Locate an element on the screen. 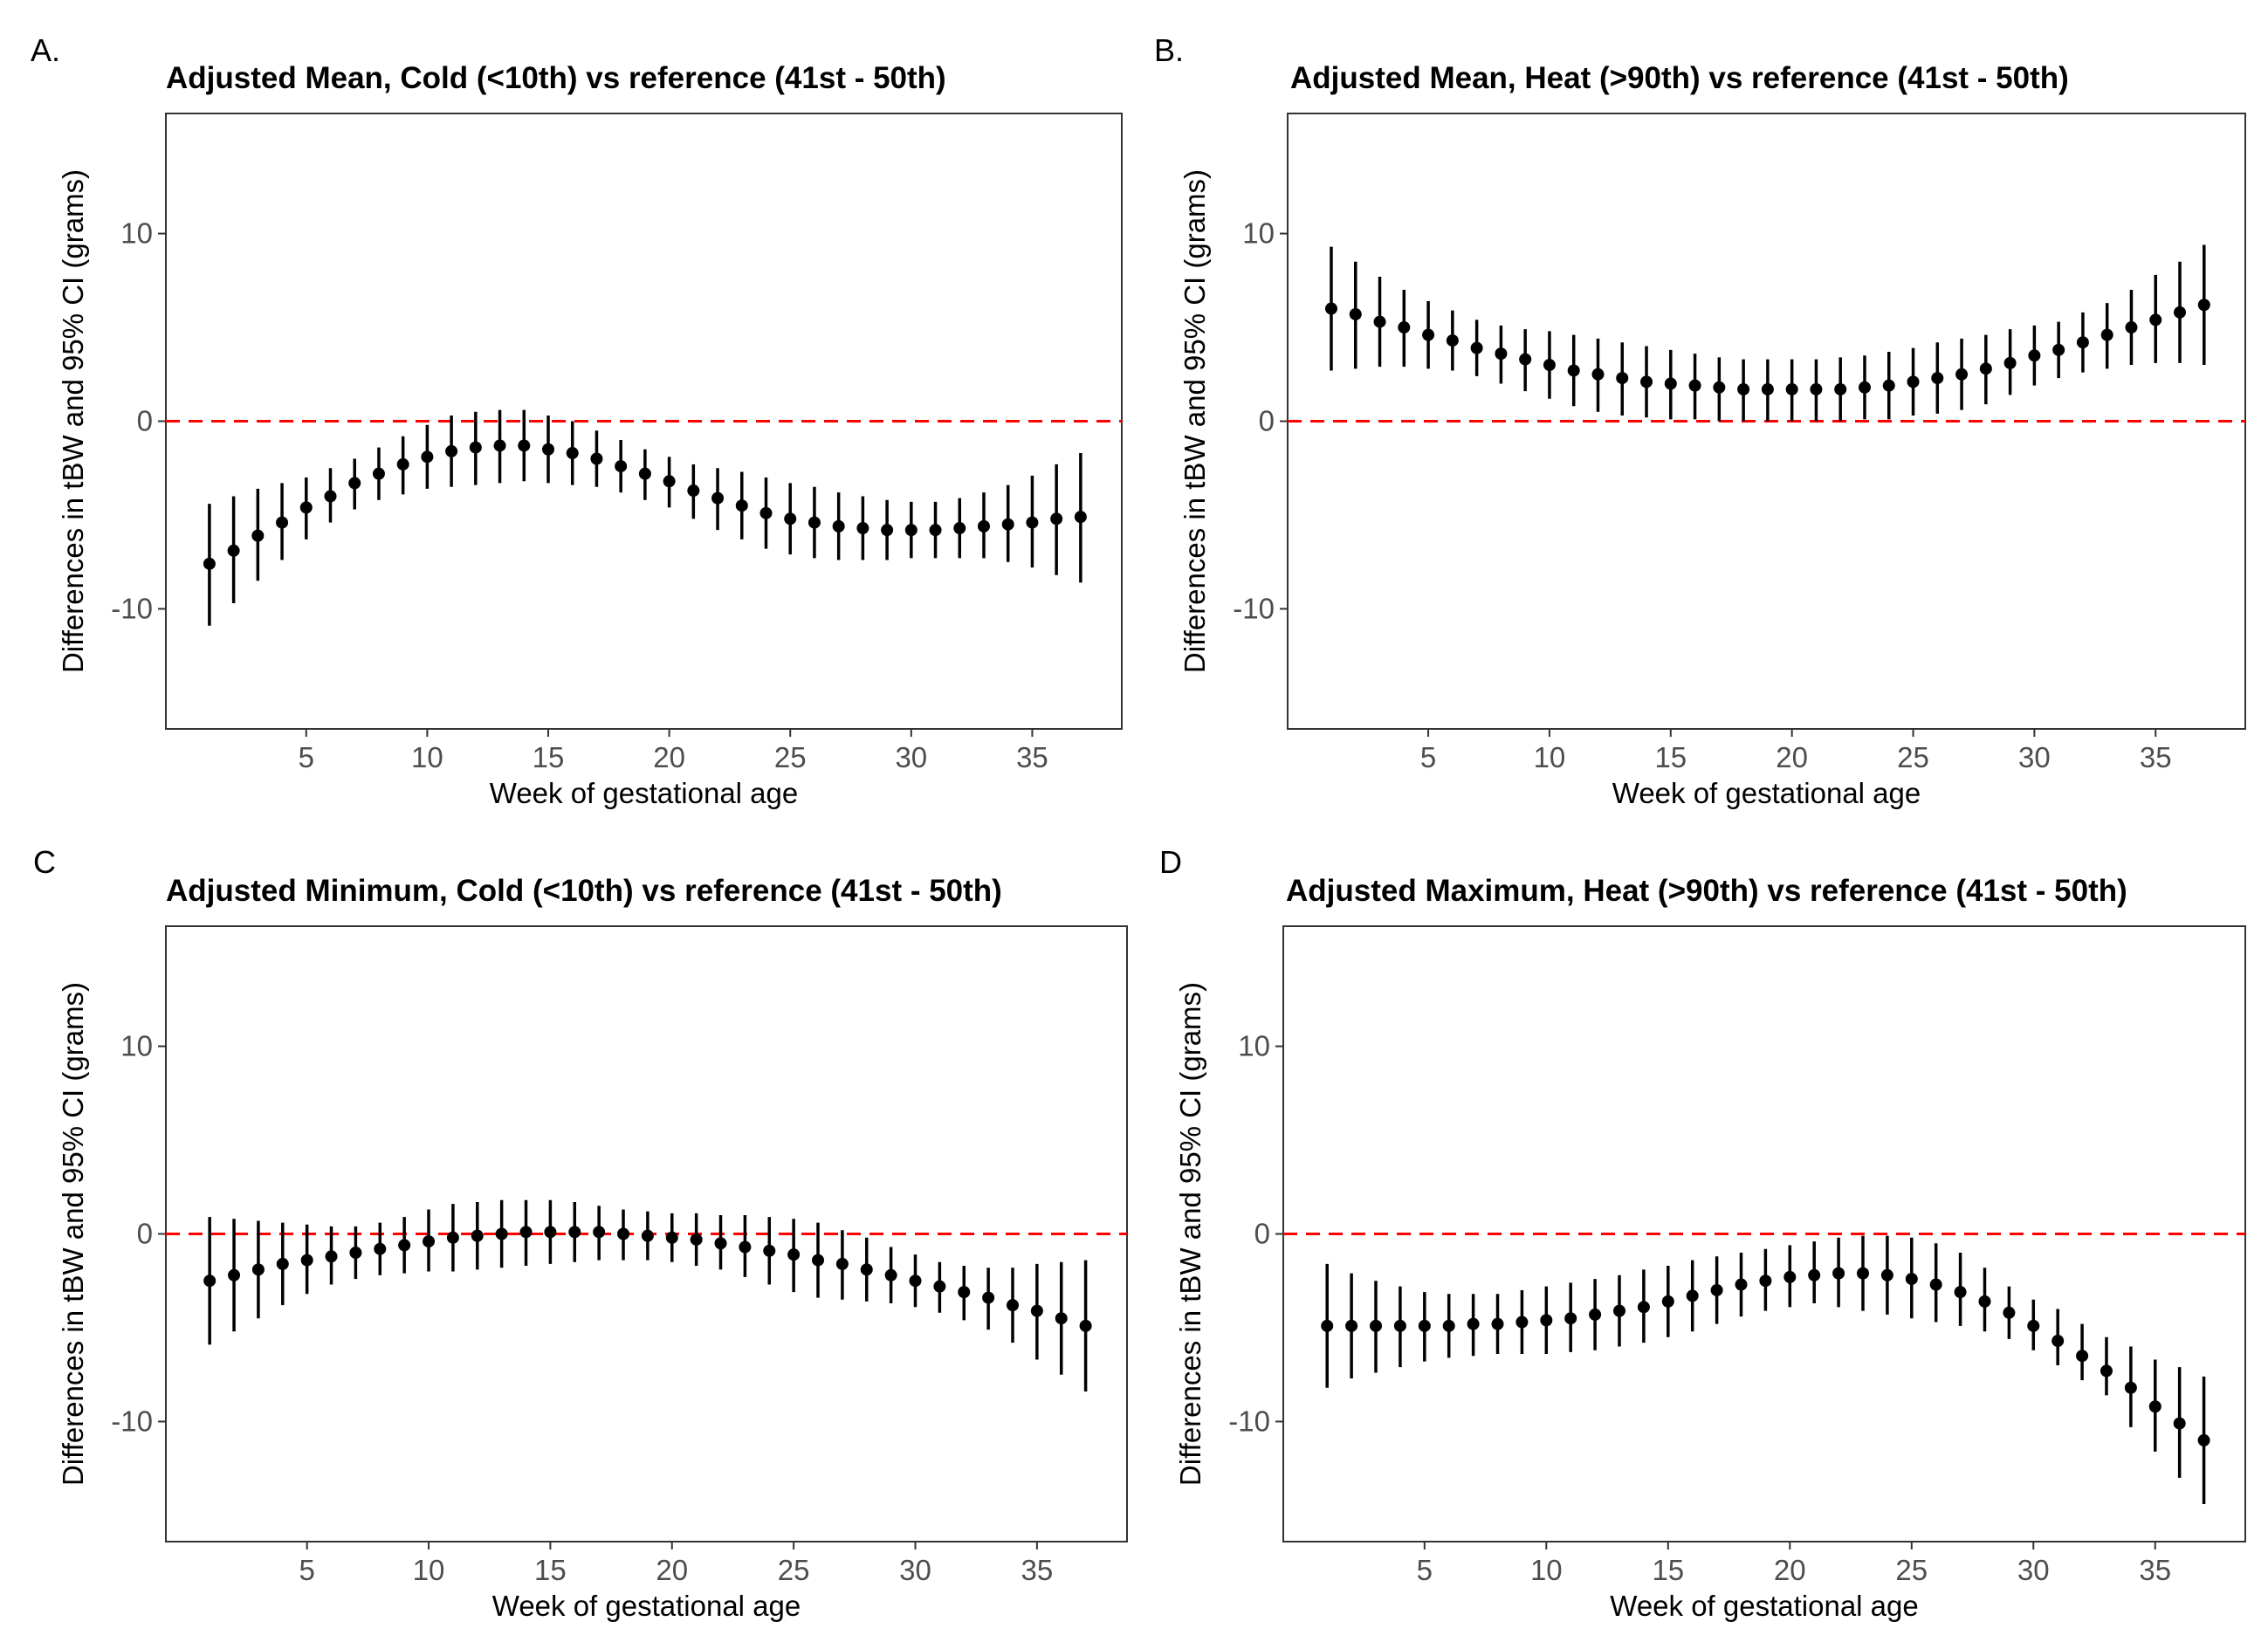 The height and width of the screenshot is (1649, 2268). panel-letter: B. is located at coordinates (1169, 50).